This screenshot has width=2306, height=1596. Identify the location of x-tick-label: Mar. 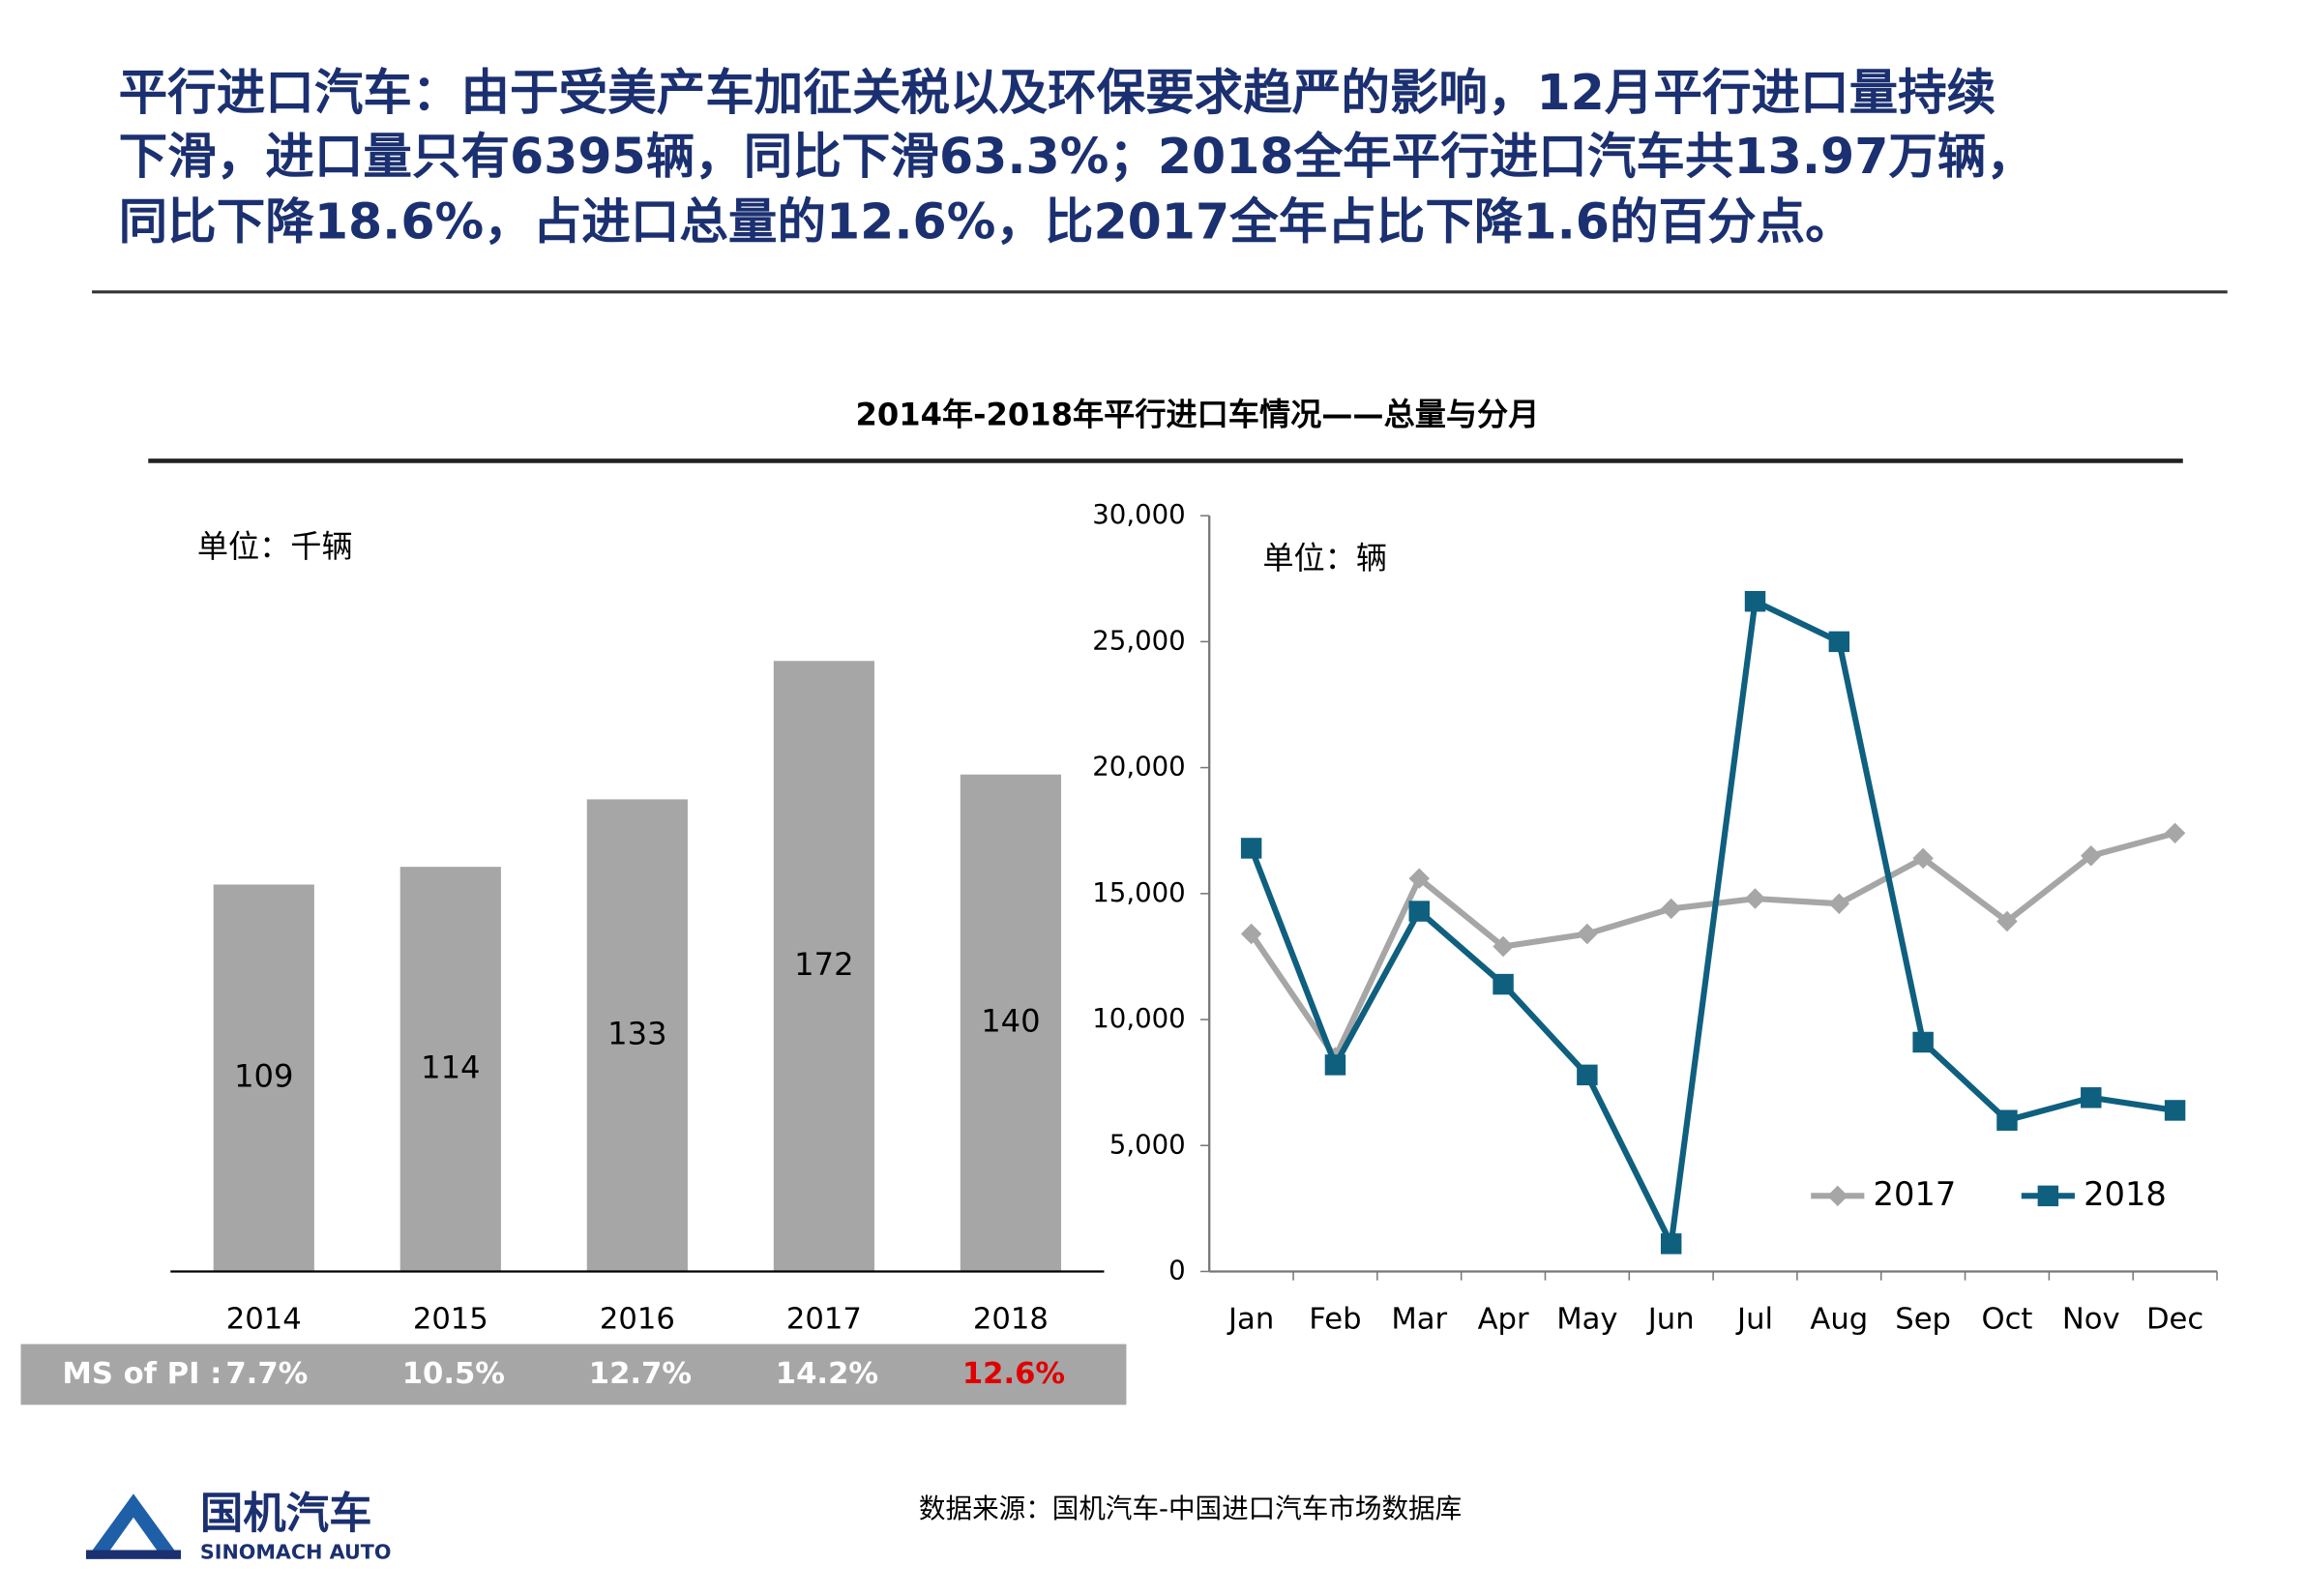
(1419, 1320).